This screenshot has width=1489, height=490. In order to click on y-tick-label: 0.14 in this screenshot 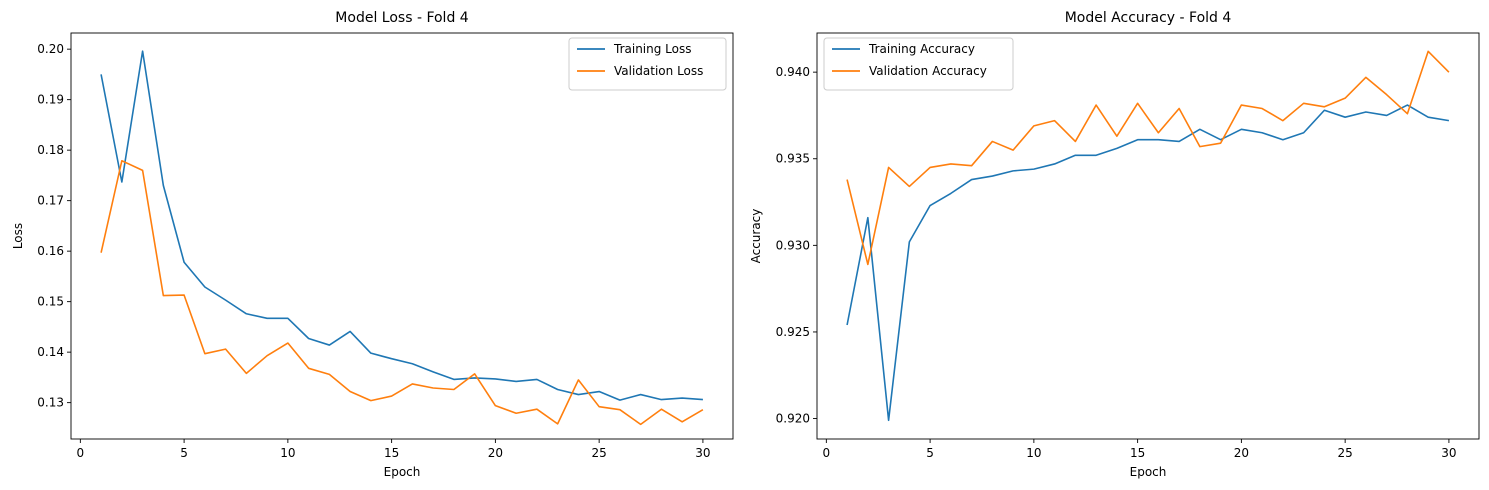, I will do `click(50, 352)`.